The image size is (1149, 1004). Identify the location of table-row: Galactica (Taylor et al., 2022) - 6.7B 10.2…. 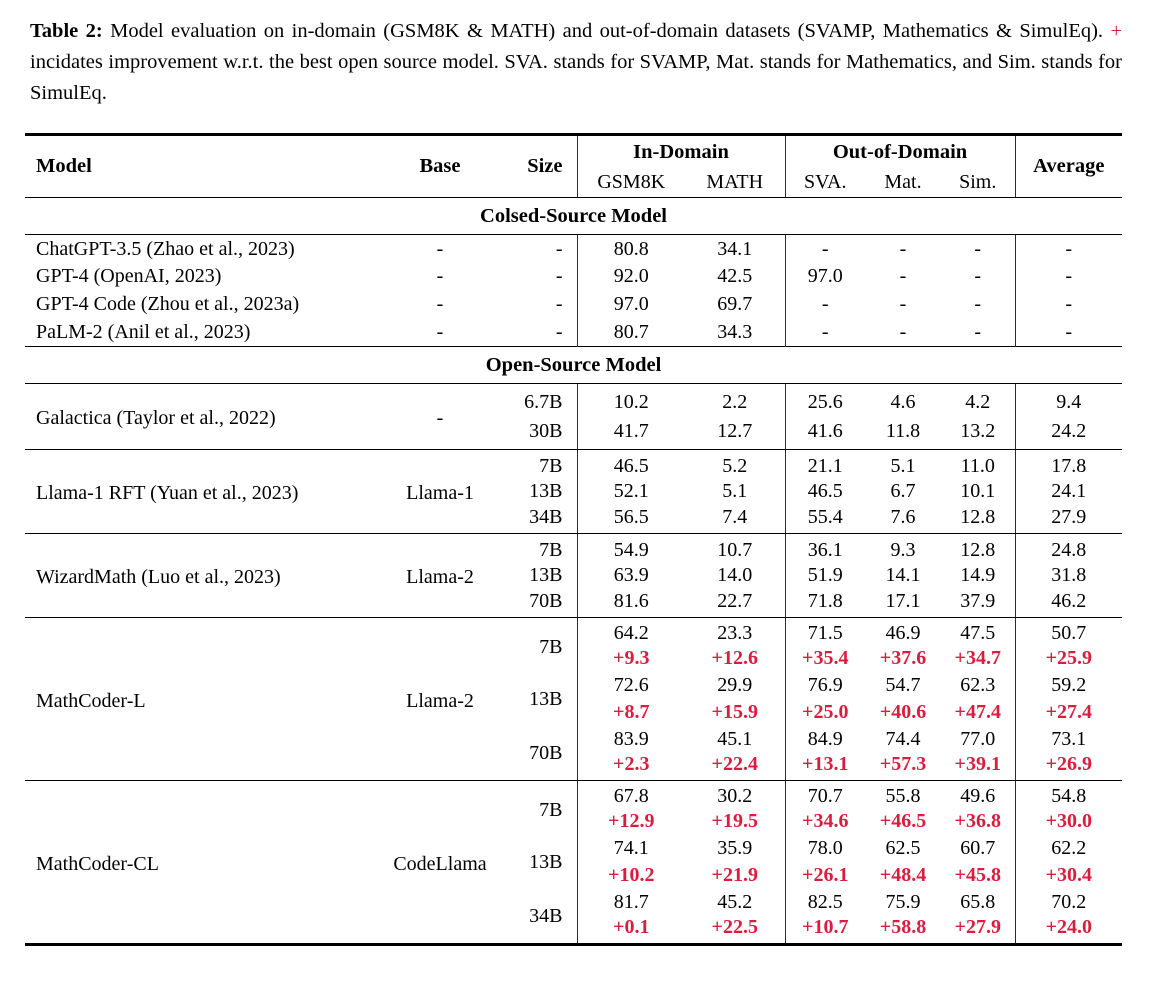
(574, 406).